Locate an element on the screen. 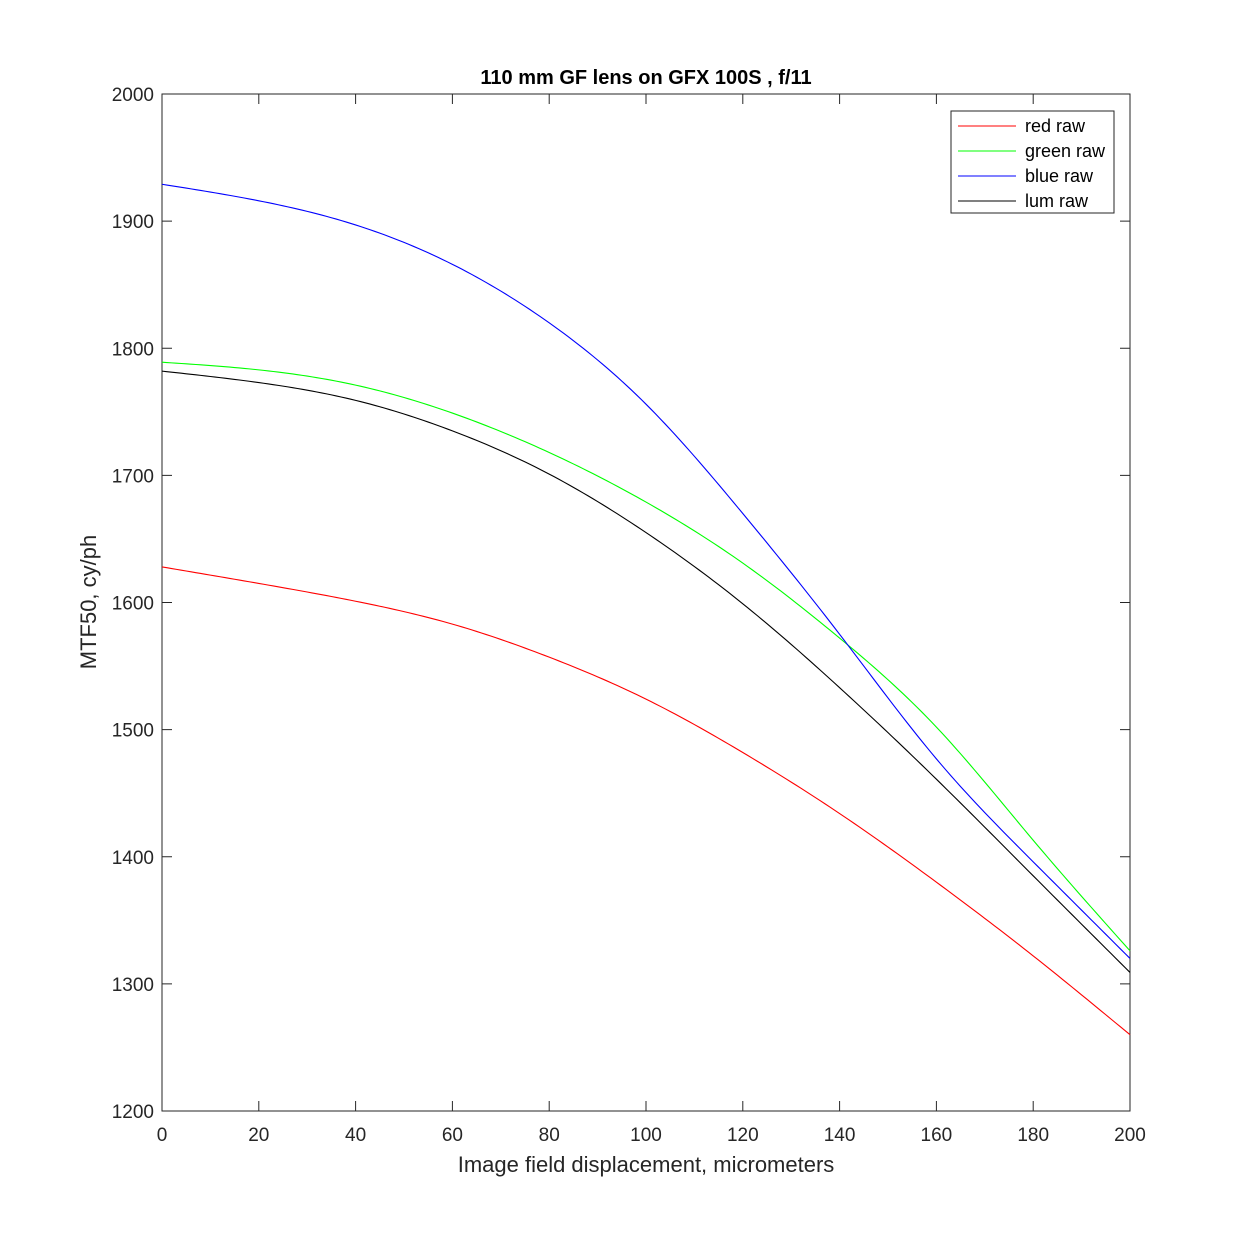  y-tick-label: 1200 is located at coordinates (133, 1112).